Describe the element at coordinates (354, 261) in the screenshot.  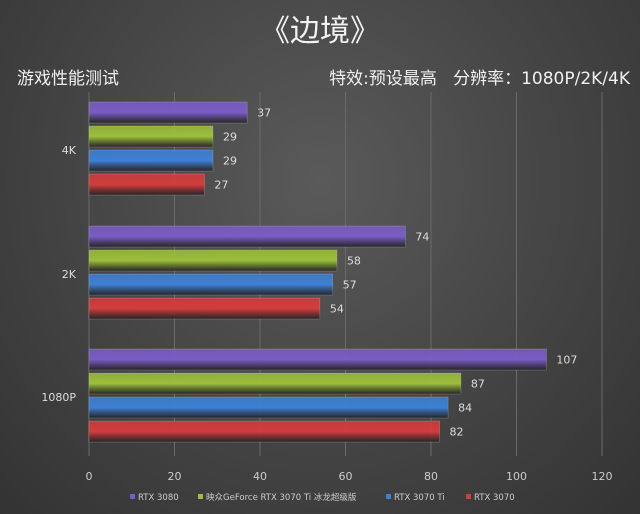
I see `data-label: 58` at that location.